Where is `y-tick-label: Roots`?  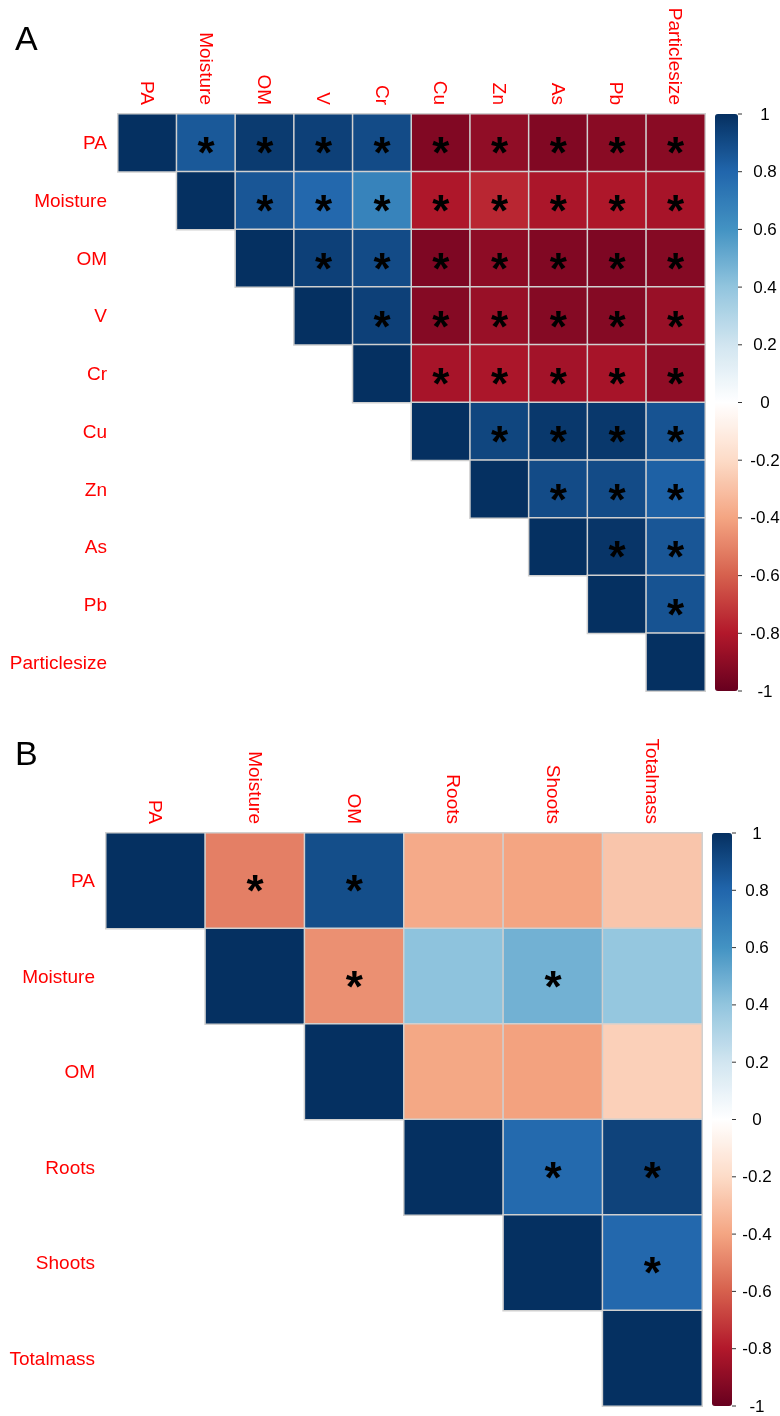
y-tick-label: Roots is located at coordinates (70, 1167).